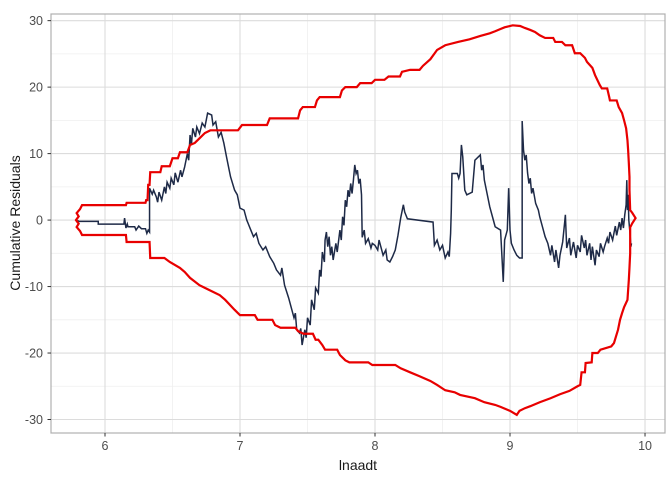 This screenshot has width=672, height=480. Describe the element at coordinates (240, 446) in the screenshot. I see `x-tick-label: 7` at that location.